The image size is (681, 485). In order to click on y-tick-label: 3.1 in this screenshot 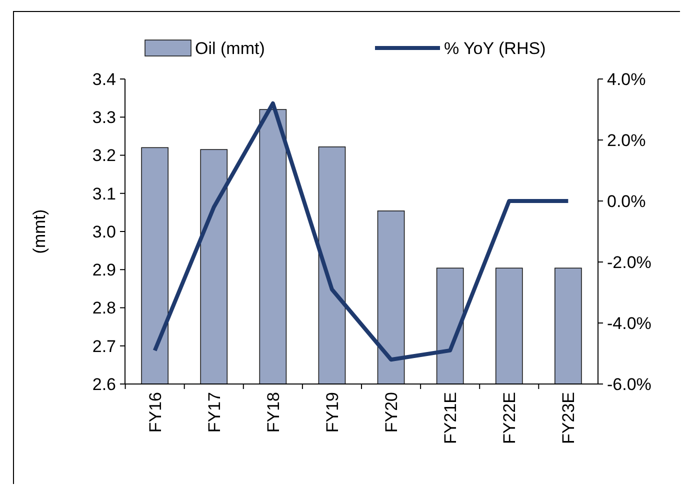, I will do `click(104, 194)`.